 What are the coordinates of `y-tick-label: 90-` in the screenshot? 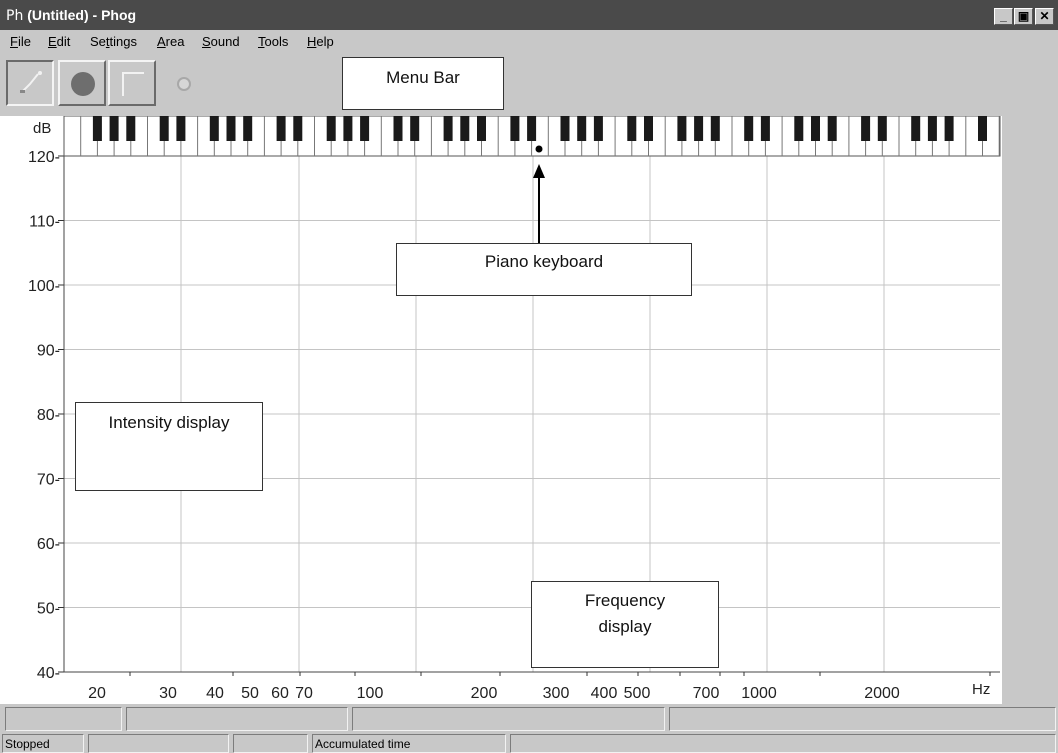 It's located at (48, 351).